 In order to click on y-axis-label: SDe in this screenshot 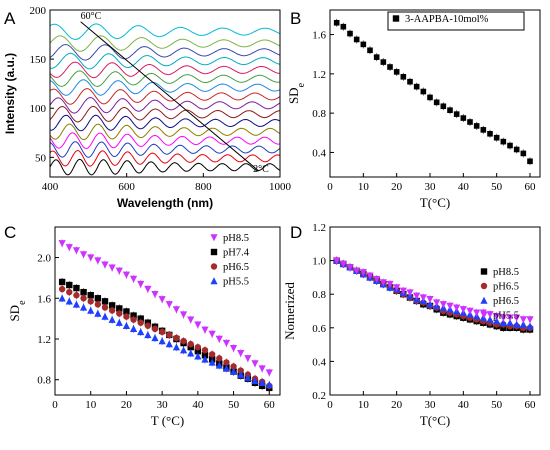, I will do `click(17, 311)`.